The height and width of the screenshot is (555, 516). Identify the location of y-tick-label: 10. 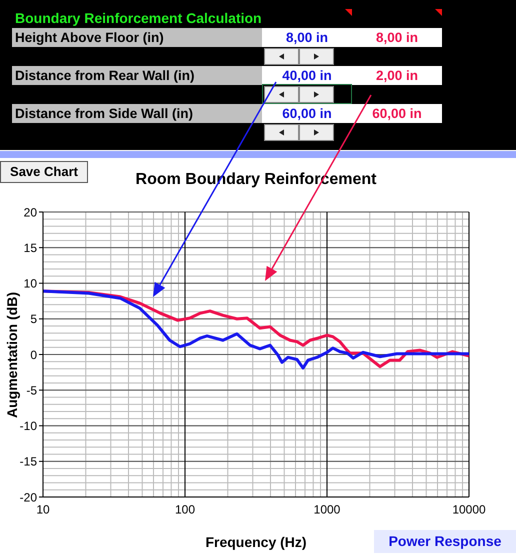
(31, 283).